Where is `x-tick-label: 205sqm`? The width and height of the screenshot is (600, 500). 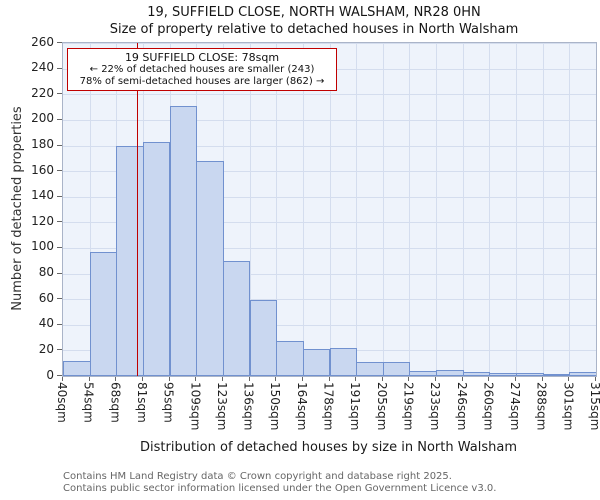
x-tick-label: 205sqm is located at coordinates (381, 406).